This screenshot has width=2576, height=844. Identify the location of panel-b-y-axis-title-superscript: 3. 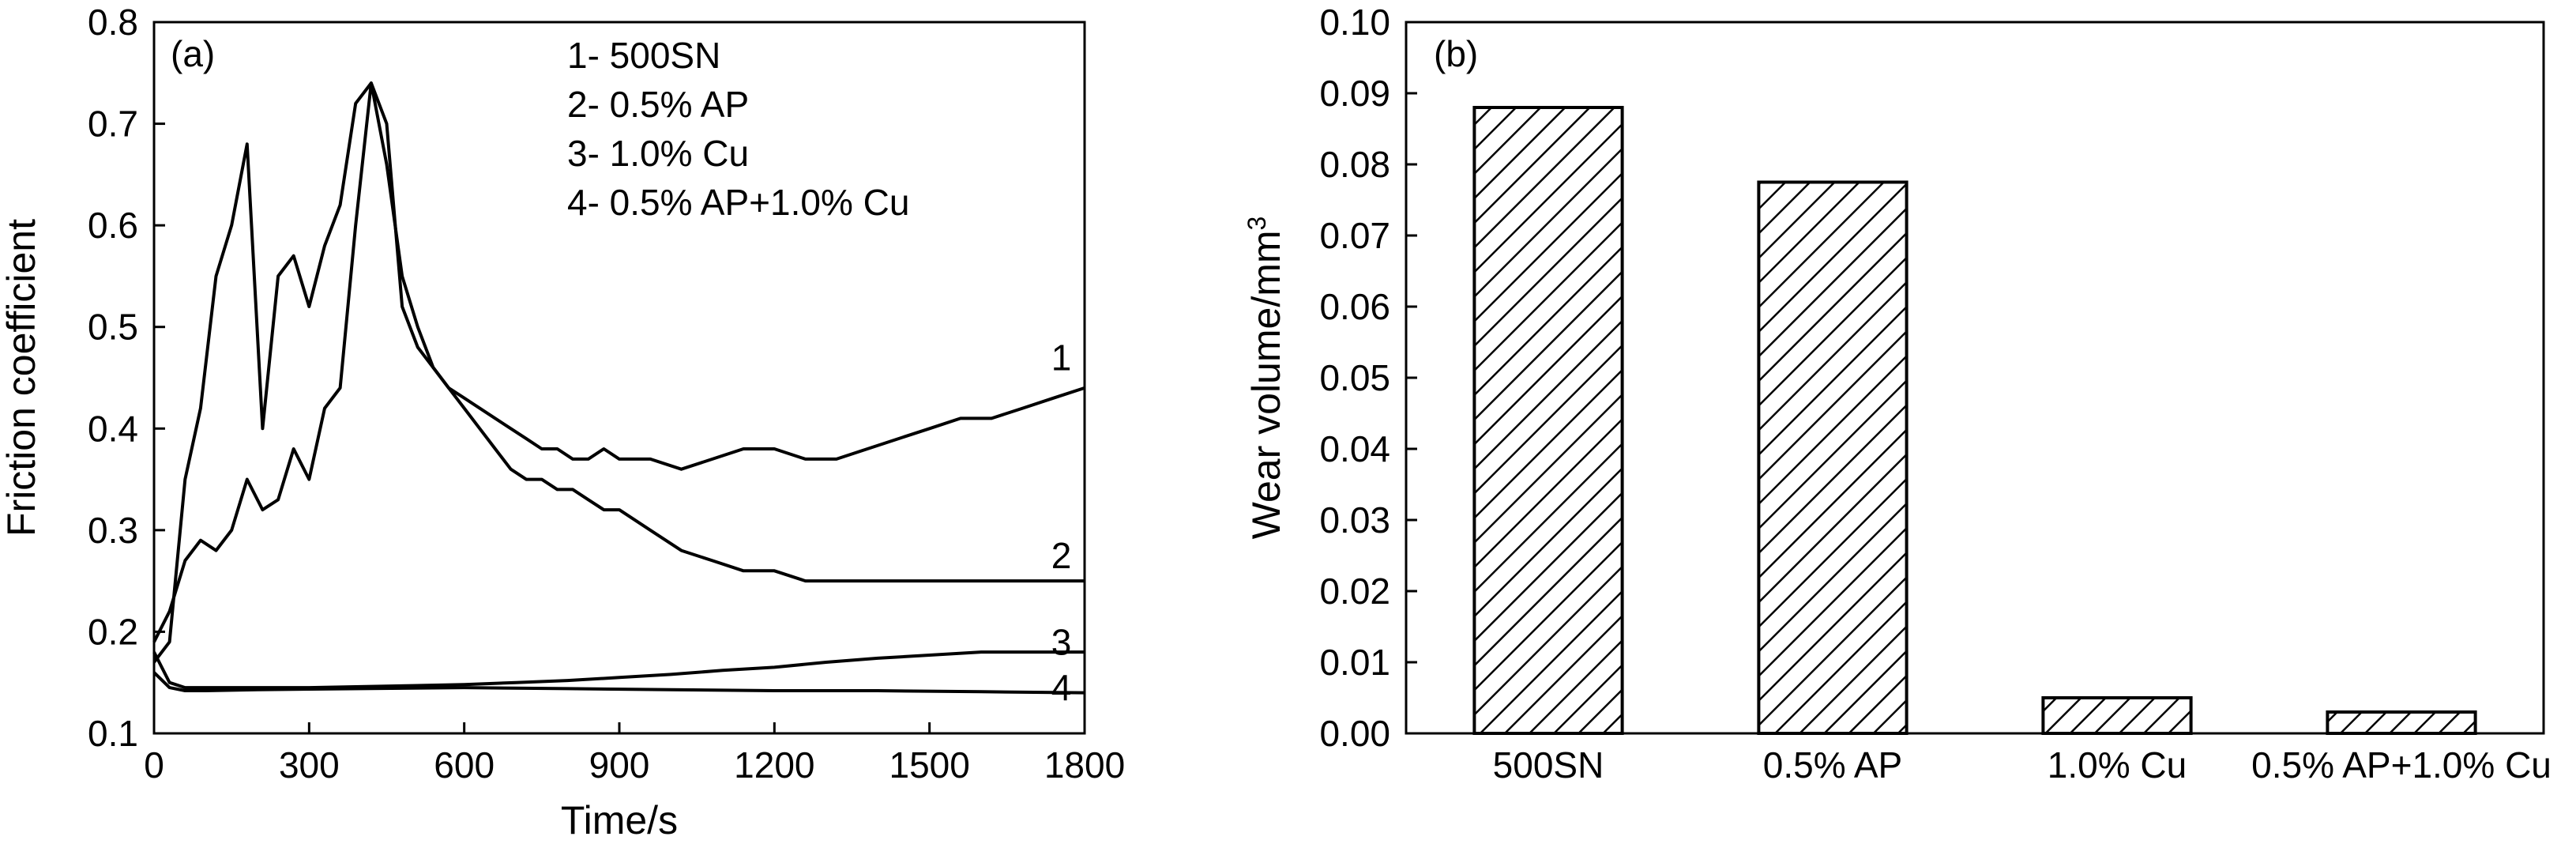
(1257, 224).